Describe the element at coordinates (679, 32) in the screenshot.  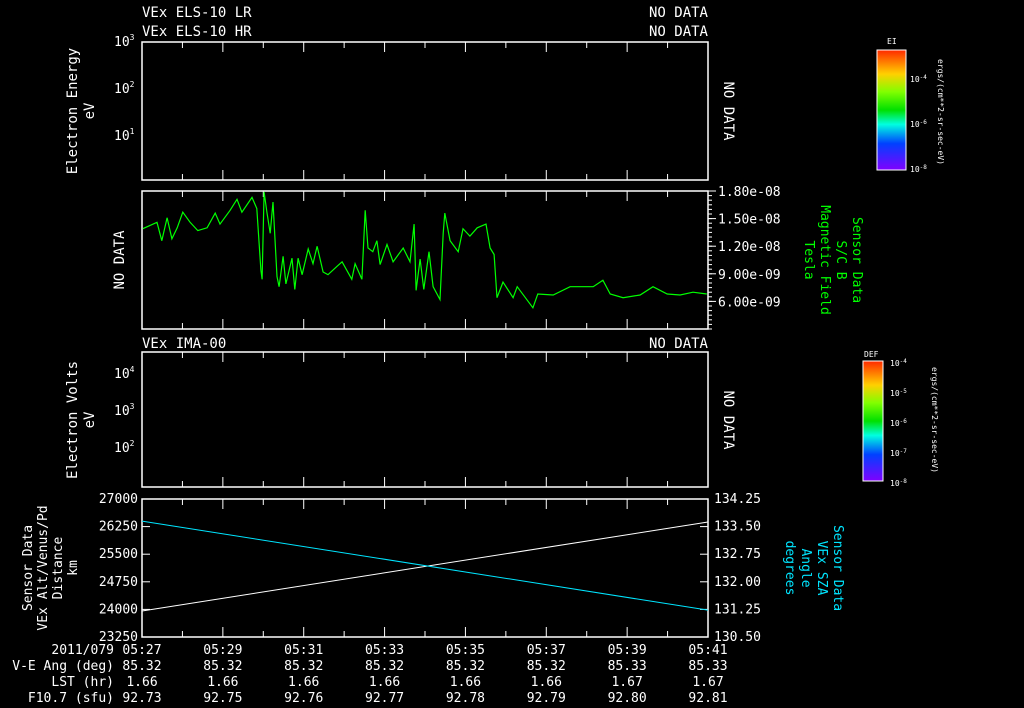
I see `panel1-status-hr: NO DATA` at that location.